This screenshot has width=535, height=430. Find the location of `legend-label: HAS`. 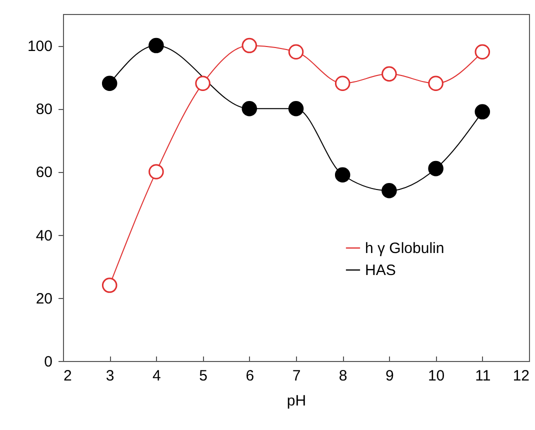

legend-label: HAS is located at coordinates (380, 270).